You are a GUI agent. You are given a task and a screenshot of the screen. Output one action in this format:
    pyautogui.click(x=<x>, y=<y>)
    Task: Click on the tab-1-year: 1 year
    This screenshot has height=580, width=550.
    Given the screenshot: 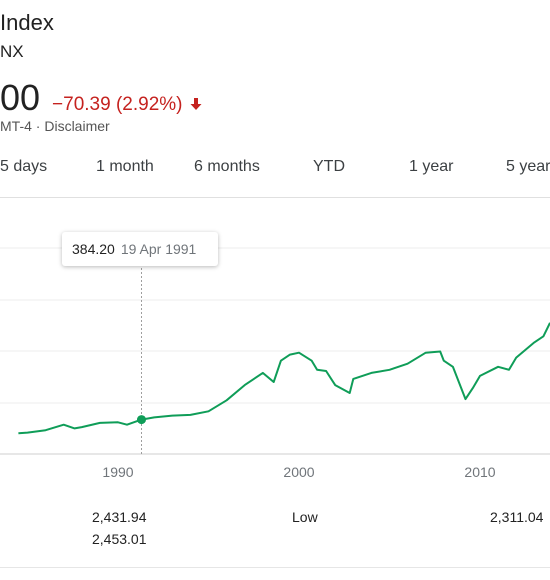 What is the action you would take?
    pyautogui.click(x=431, y=166)
    